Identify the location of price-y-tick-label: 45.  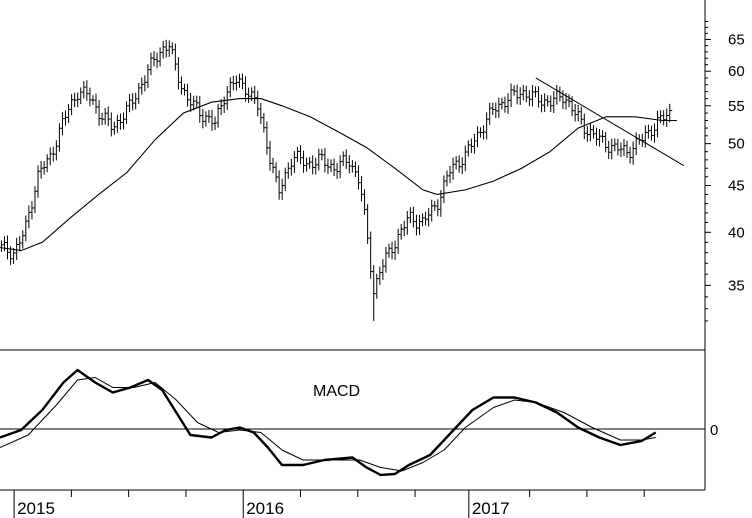
(736, 186).